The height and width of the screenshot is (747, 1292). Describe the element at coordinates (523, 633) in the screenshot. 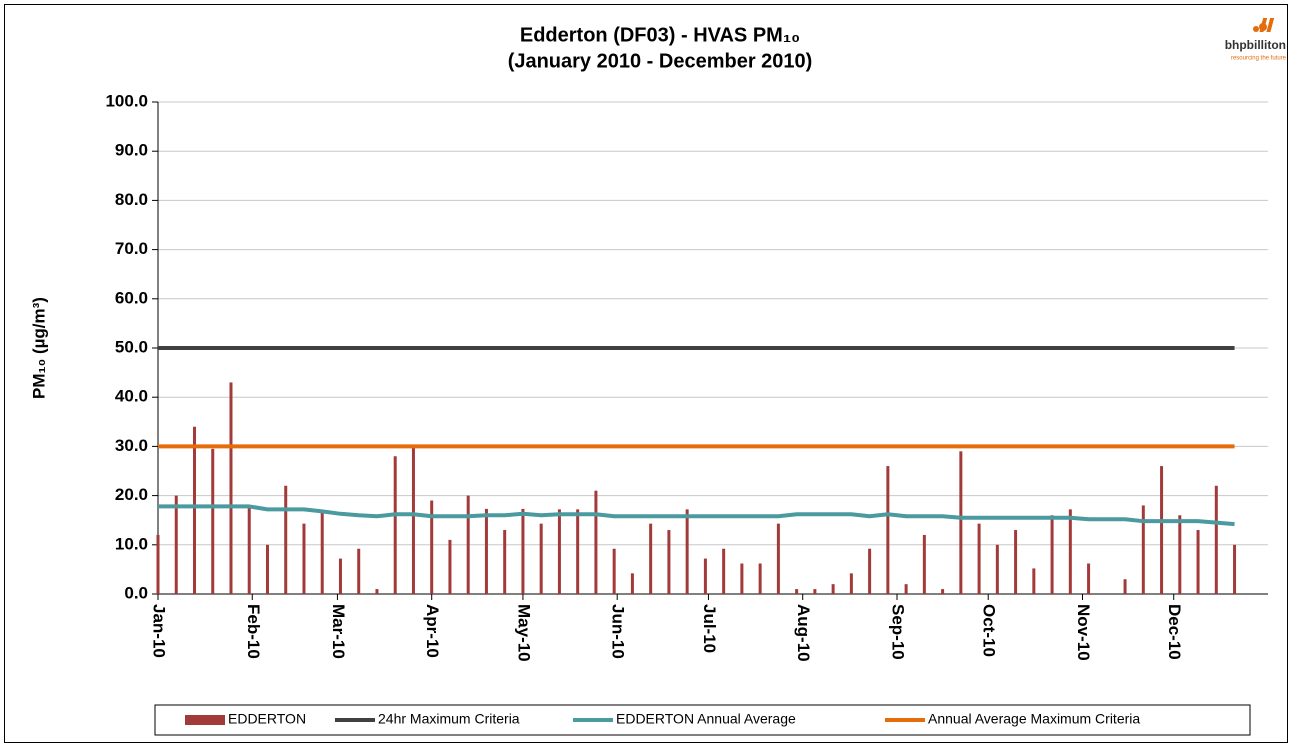

I see `x-tick-label: May-10` at that location.